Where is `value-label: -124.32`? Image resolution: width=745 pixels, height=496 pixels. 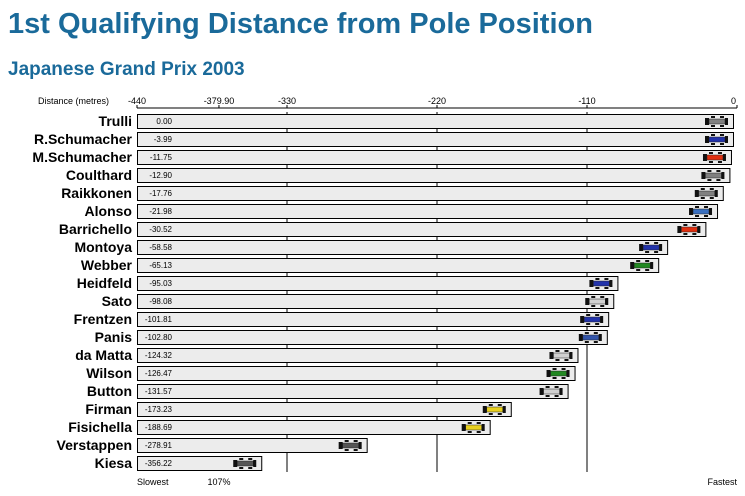
value-label: -124.32 is located at coordinates (159, 355).